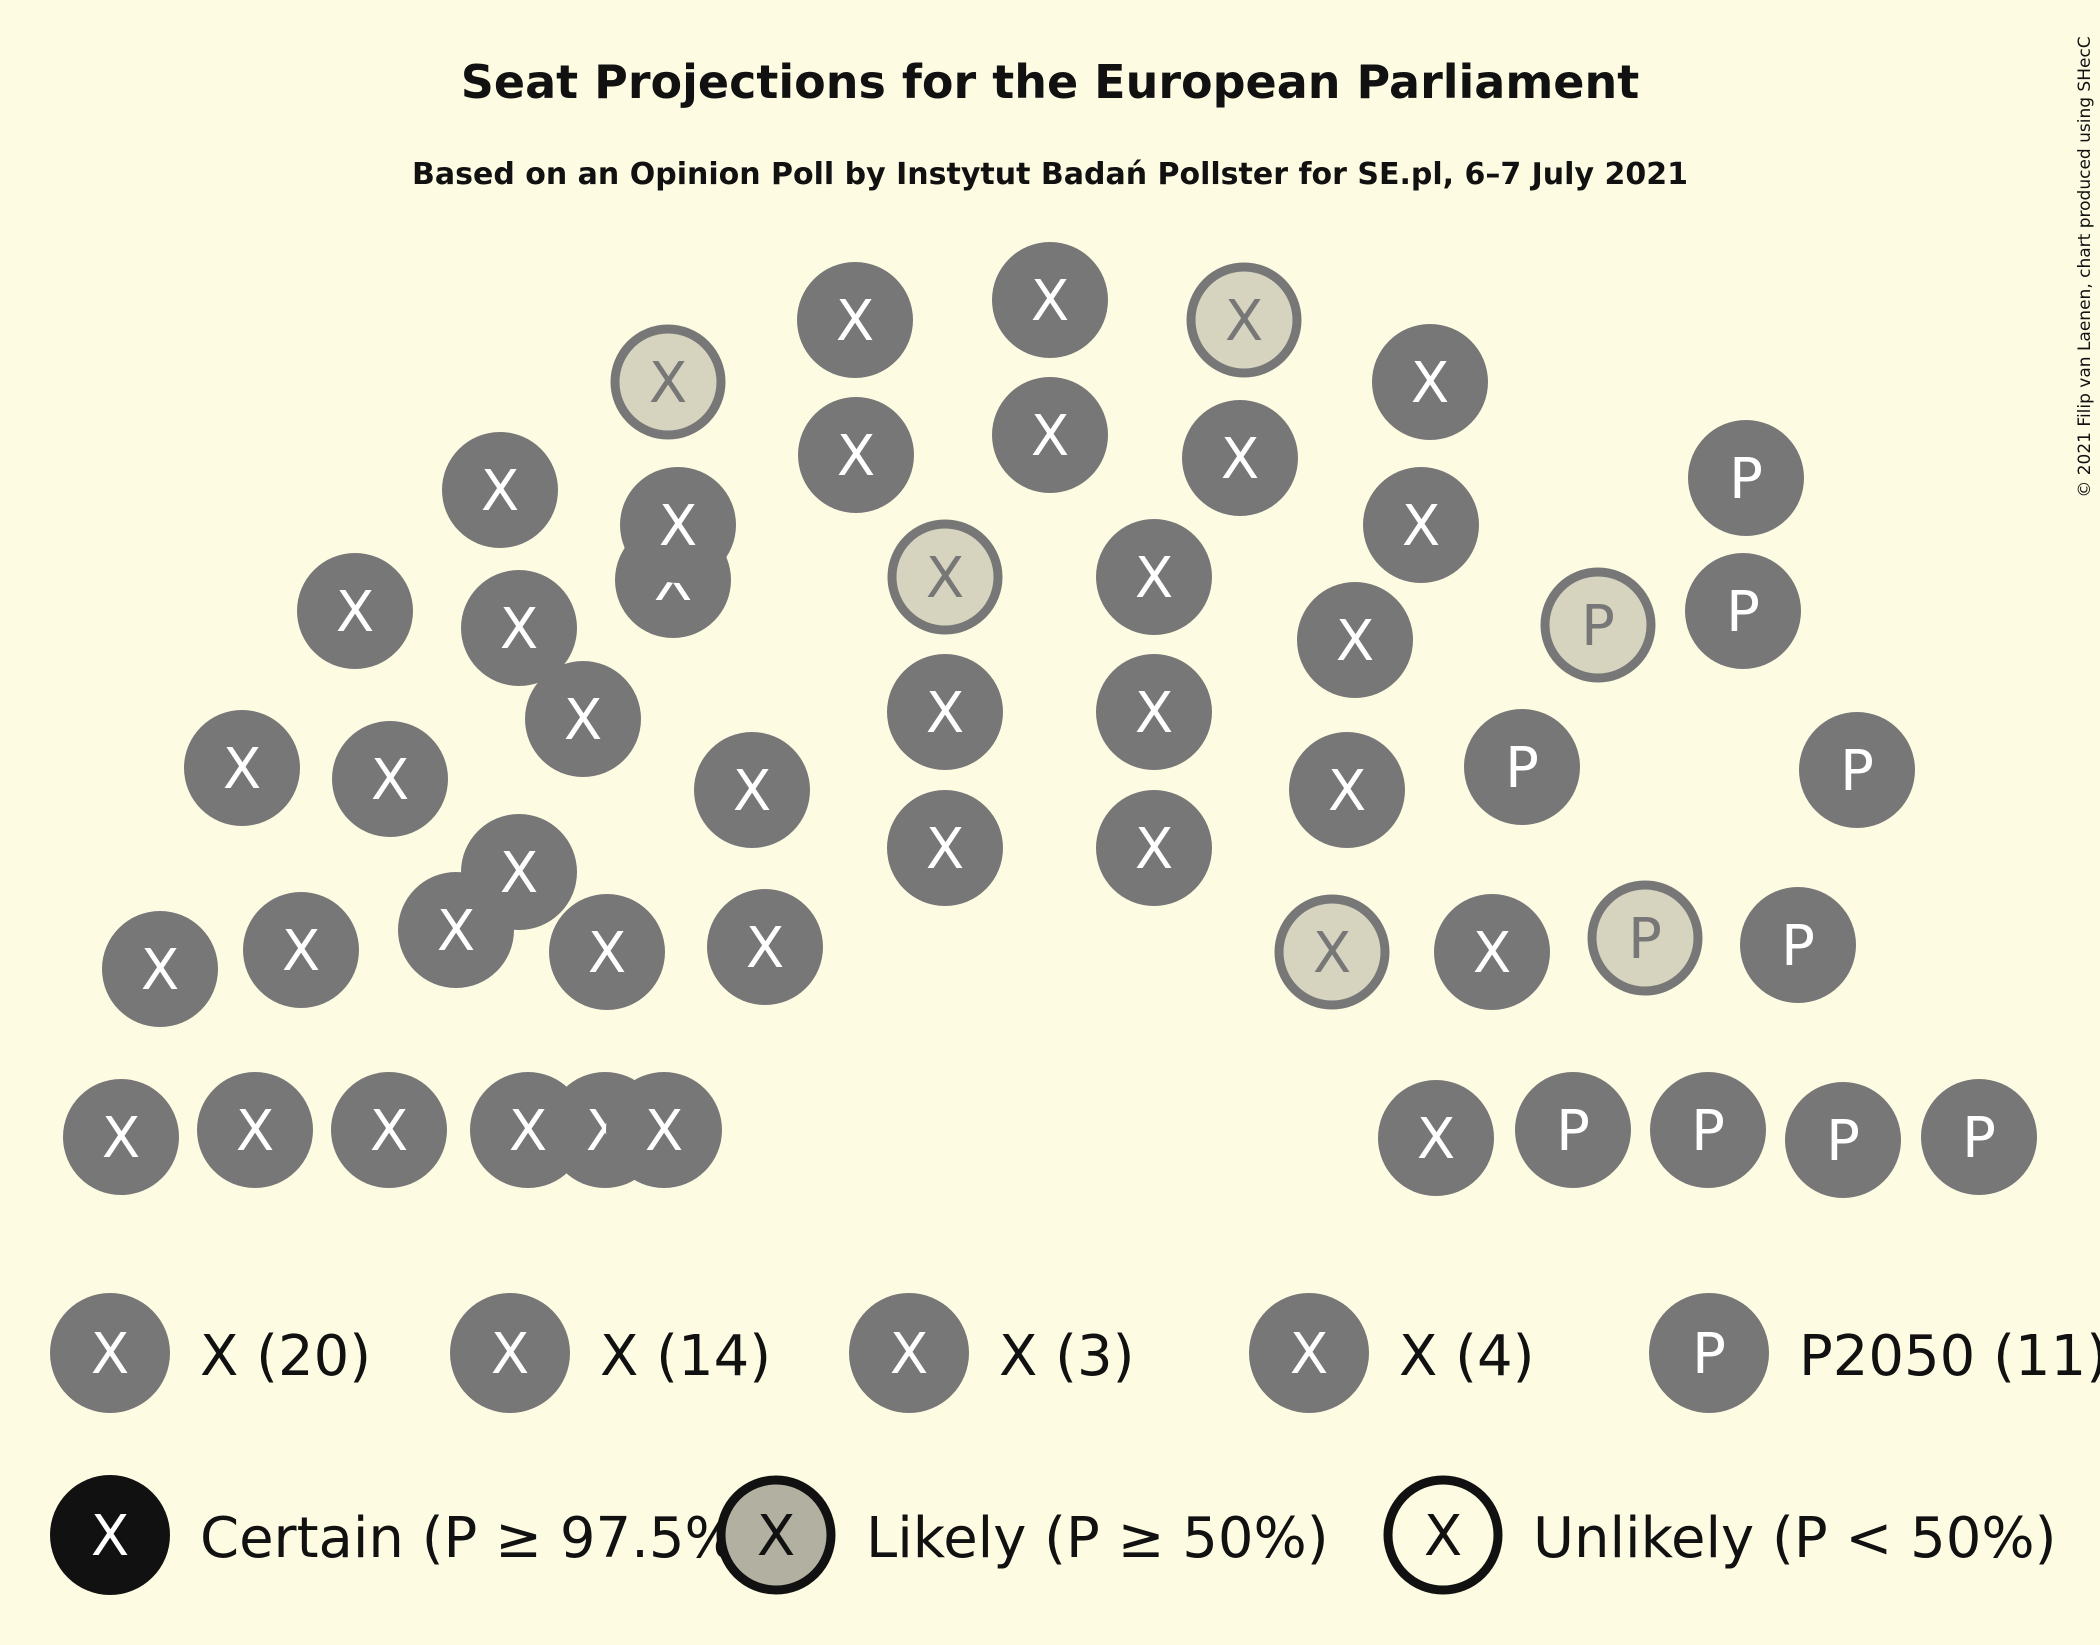 Image resolution: width=2100 pixels, height=1645 pixels. I want to click on legend-swatch, so click(1309, 1353).